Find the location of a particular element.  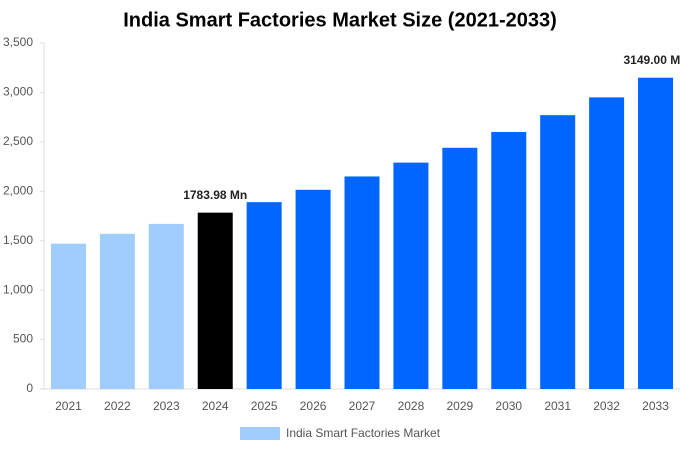

data-label: 1783.98 Mn is located at coordinates (215, 195).